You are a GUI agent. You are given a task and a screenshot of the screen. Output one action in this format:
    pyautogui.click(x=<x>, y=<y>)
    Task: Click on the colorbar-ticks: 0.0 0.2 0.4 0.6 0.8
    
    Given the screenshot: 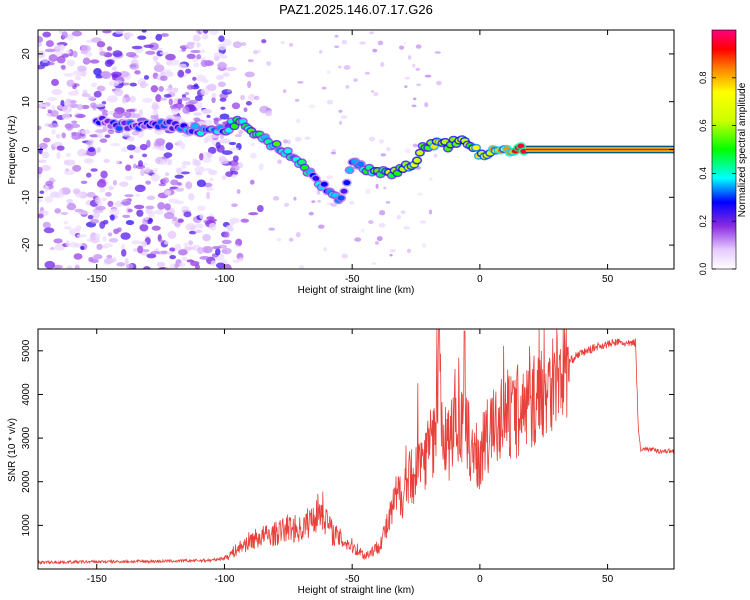 What is the action you would take?
    pyautogui.click(x=717, y=173)
    